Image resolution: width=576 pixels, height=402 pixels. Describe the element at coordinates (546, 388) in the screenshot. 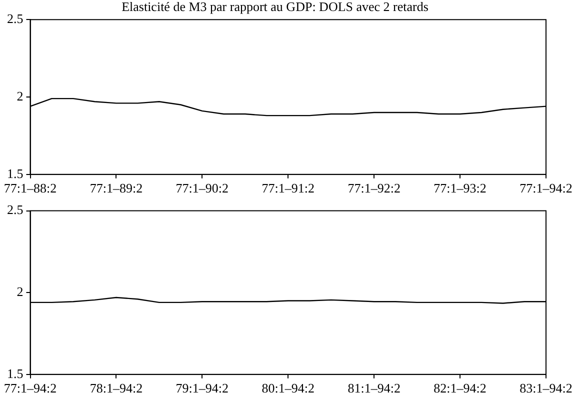

I see `x-tick-label: 83:1–94:2` at that location.